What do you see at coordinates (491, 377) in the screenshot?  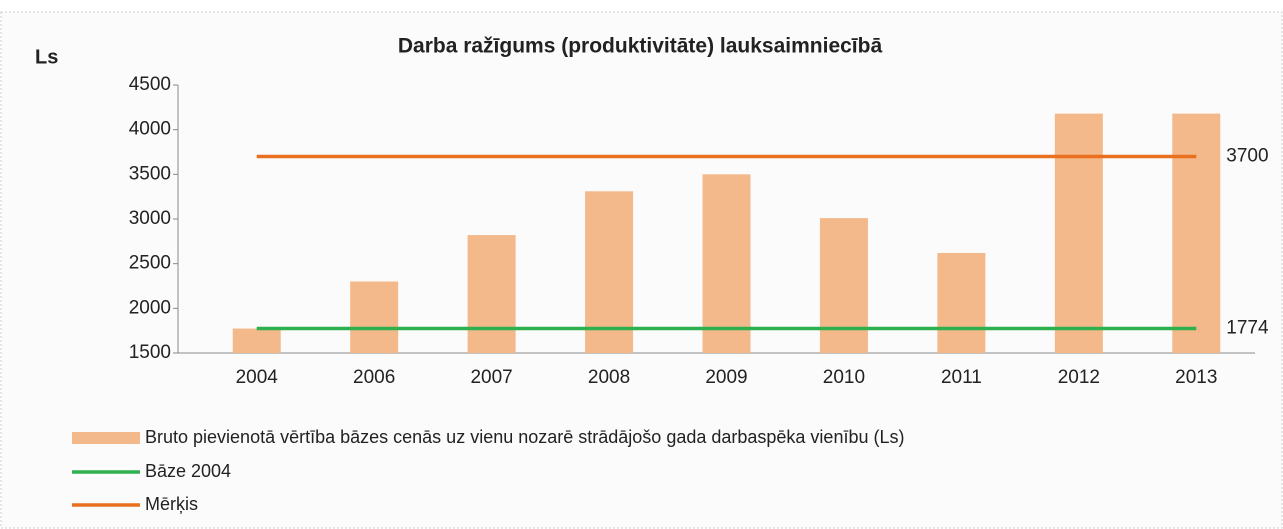 I see `x-tick-label: 2007` at bounding box center [491, 377].